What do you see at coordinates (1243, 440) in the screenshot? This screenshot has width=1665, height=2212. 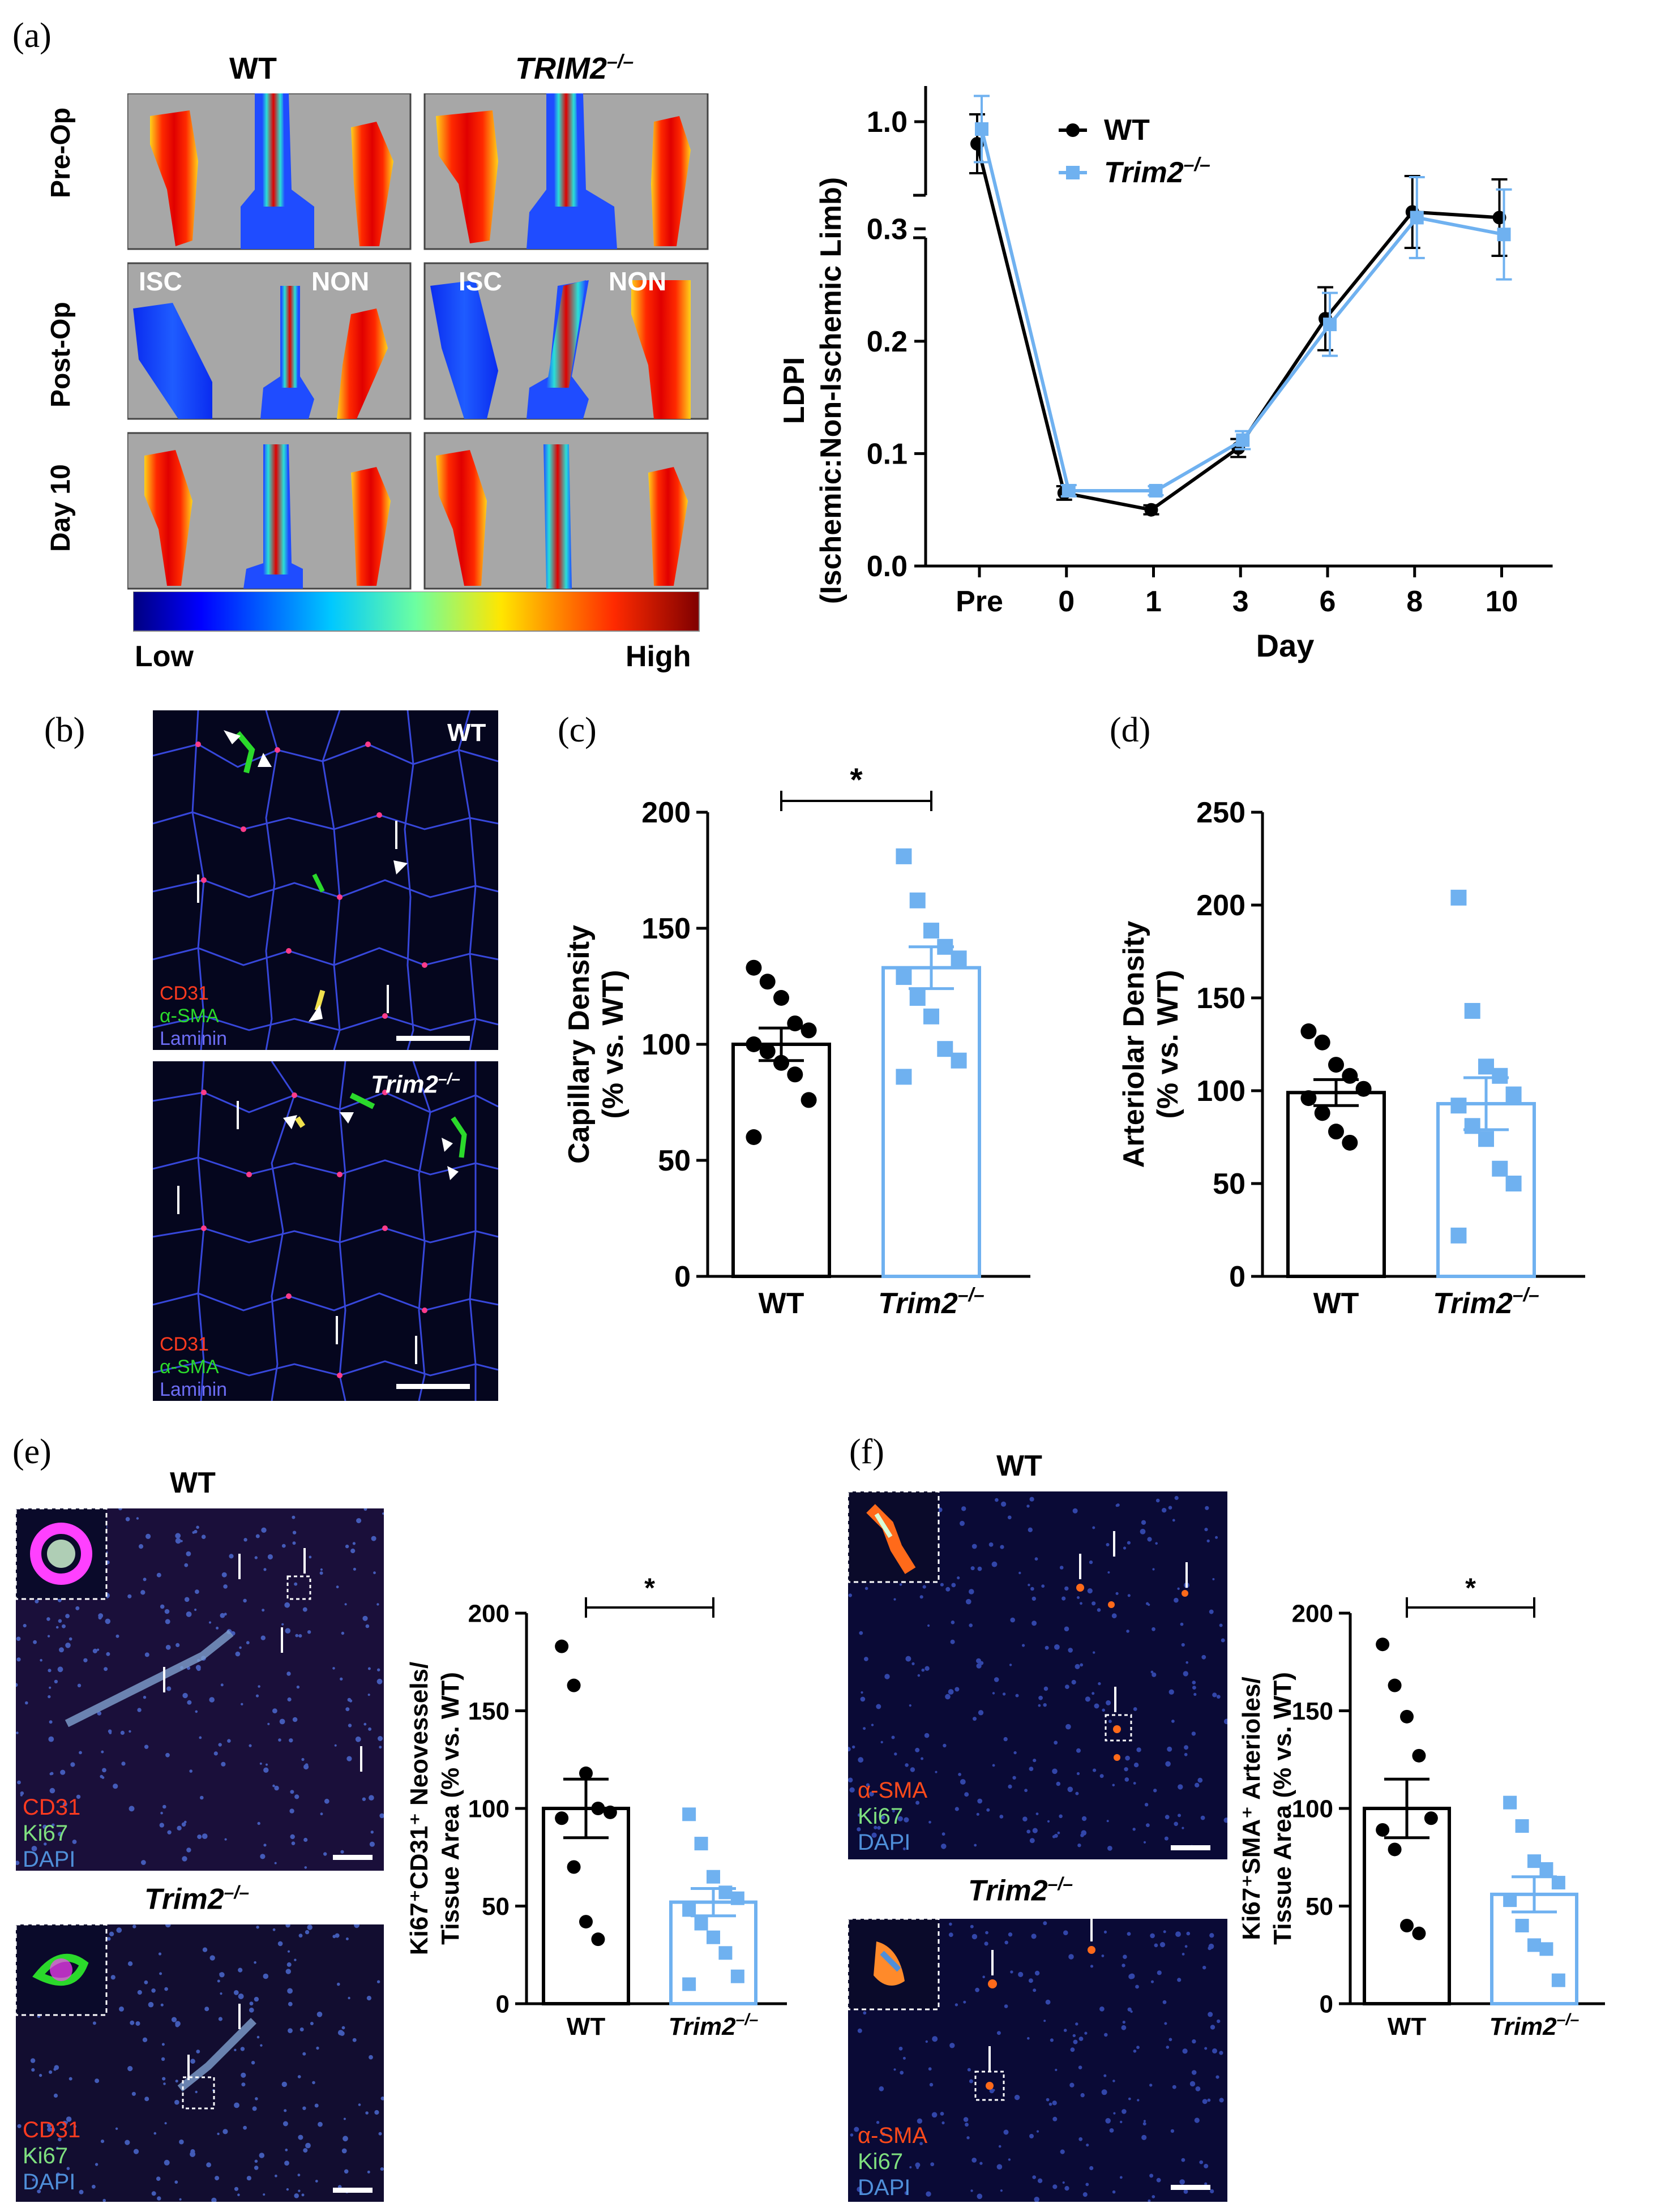 I see `ldpi-point-ko` at bounding box center [1243, 440].